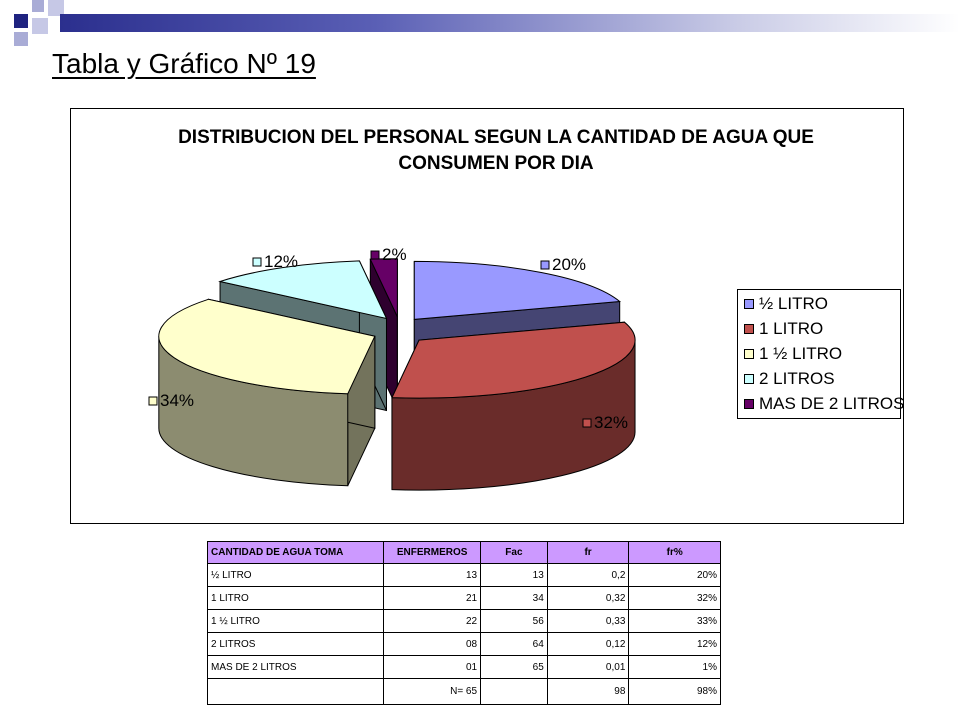 Image resolution: width=960 pixels, height=720 pixels. What do you see at coordinates (793, 303) in the screenshot?
I see `legend-label: ½ LITRO` at bounding box center [793, 303].